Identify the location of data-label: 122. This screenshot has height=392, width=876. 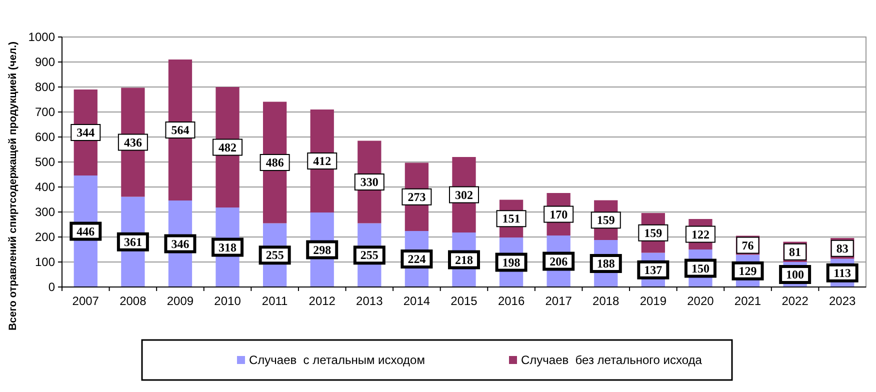
(700, 234).